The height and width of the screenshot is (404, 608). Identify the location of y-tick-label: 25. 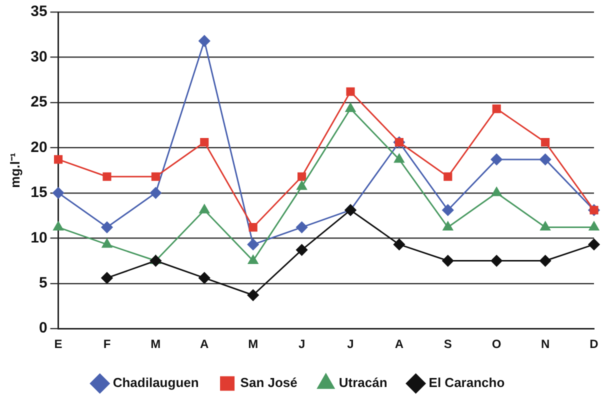
(39, 102).